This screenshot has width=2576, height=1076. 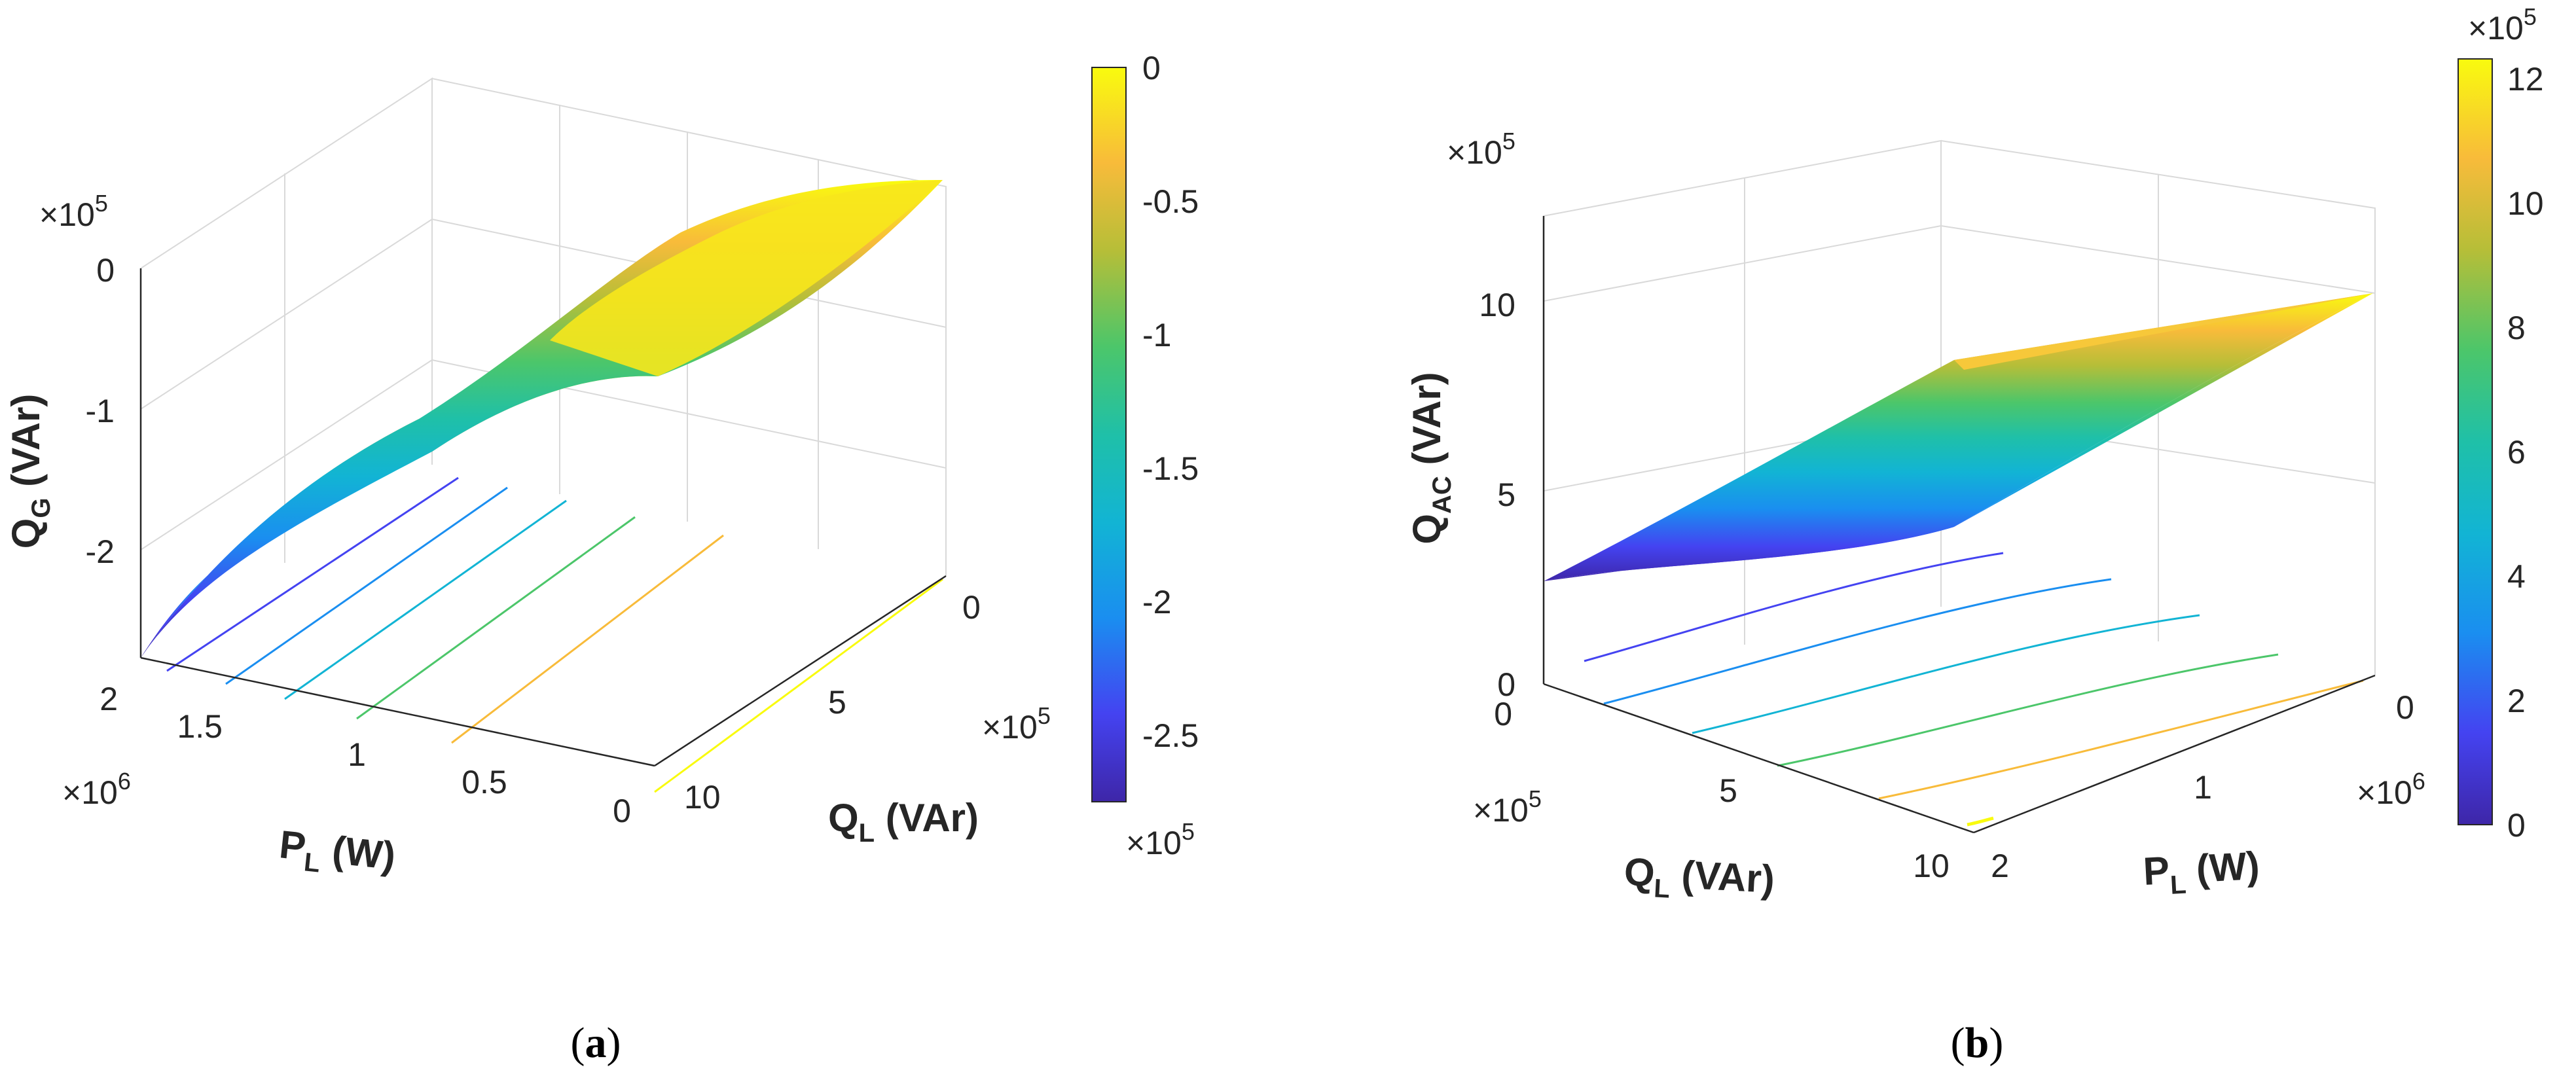 I want to click on panel-a-axes, so click(x=543, y=517).